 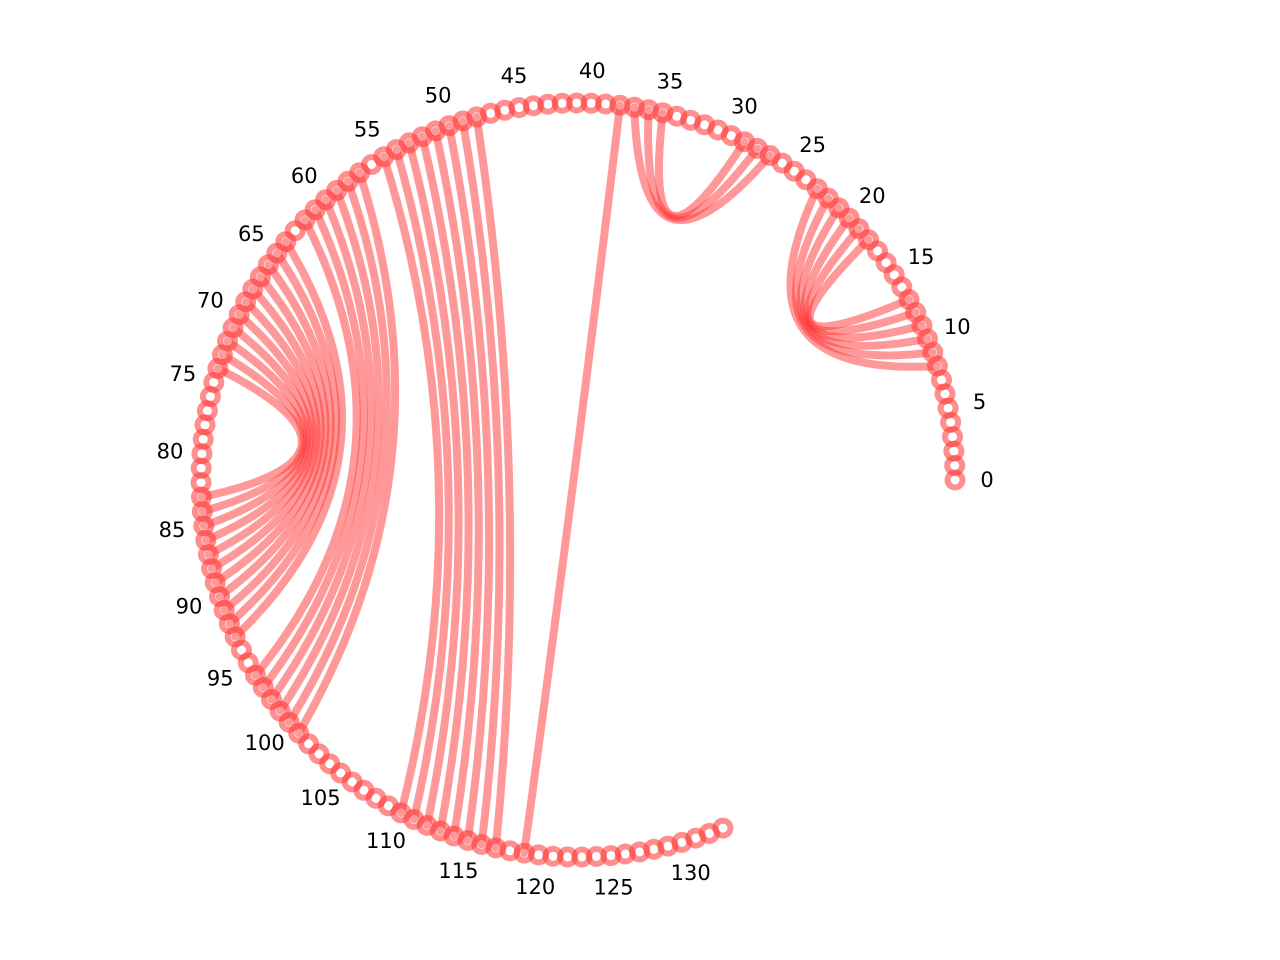 I want to click on tick-label: 50, so click(x=438, y=96).